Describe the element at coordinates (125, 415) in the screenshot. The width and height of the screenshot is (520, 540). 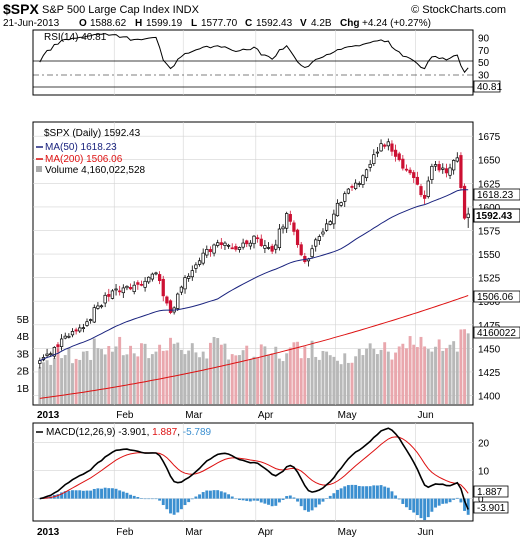
I see `x-axis-month: Feb` at that location.